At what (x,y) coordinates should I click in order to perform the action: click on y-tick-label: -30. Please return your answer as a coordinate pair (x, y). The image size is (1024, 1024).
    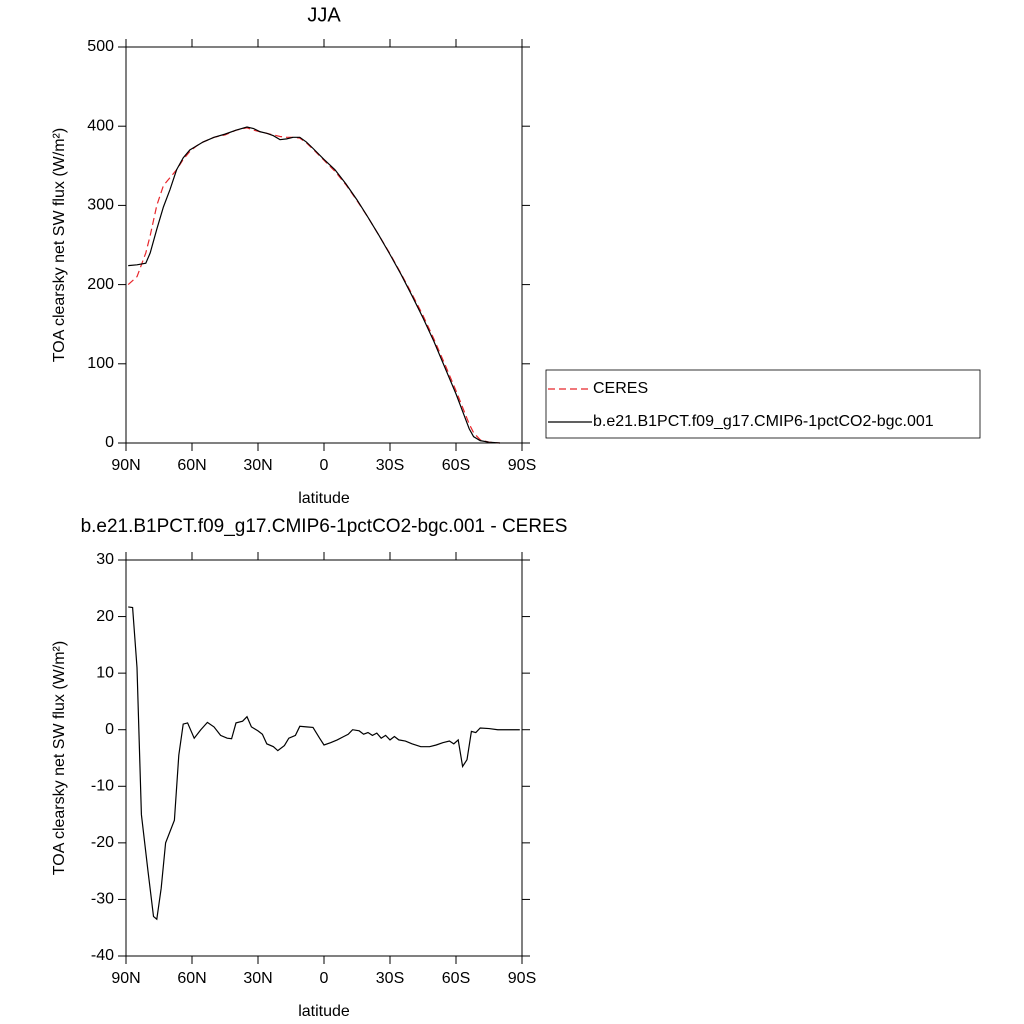
    Looking at the image, I should click on (102, 899).